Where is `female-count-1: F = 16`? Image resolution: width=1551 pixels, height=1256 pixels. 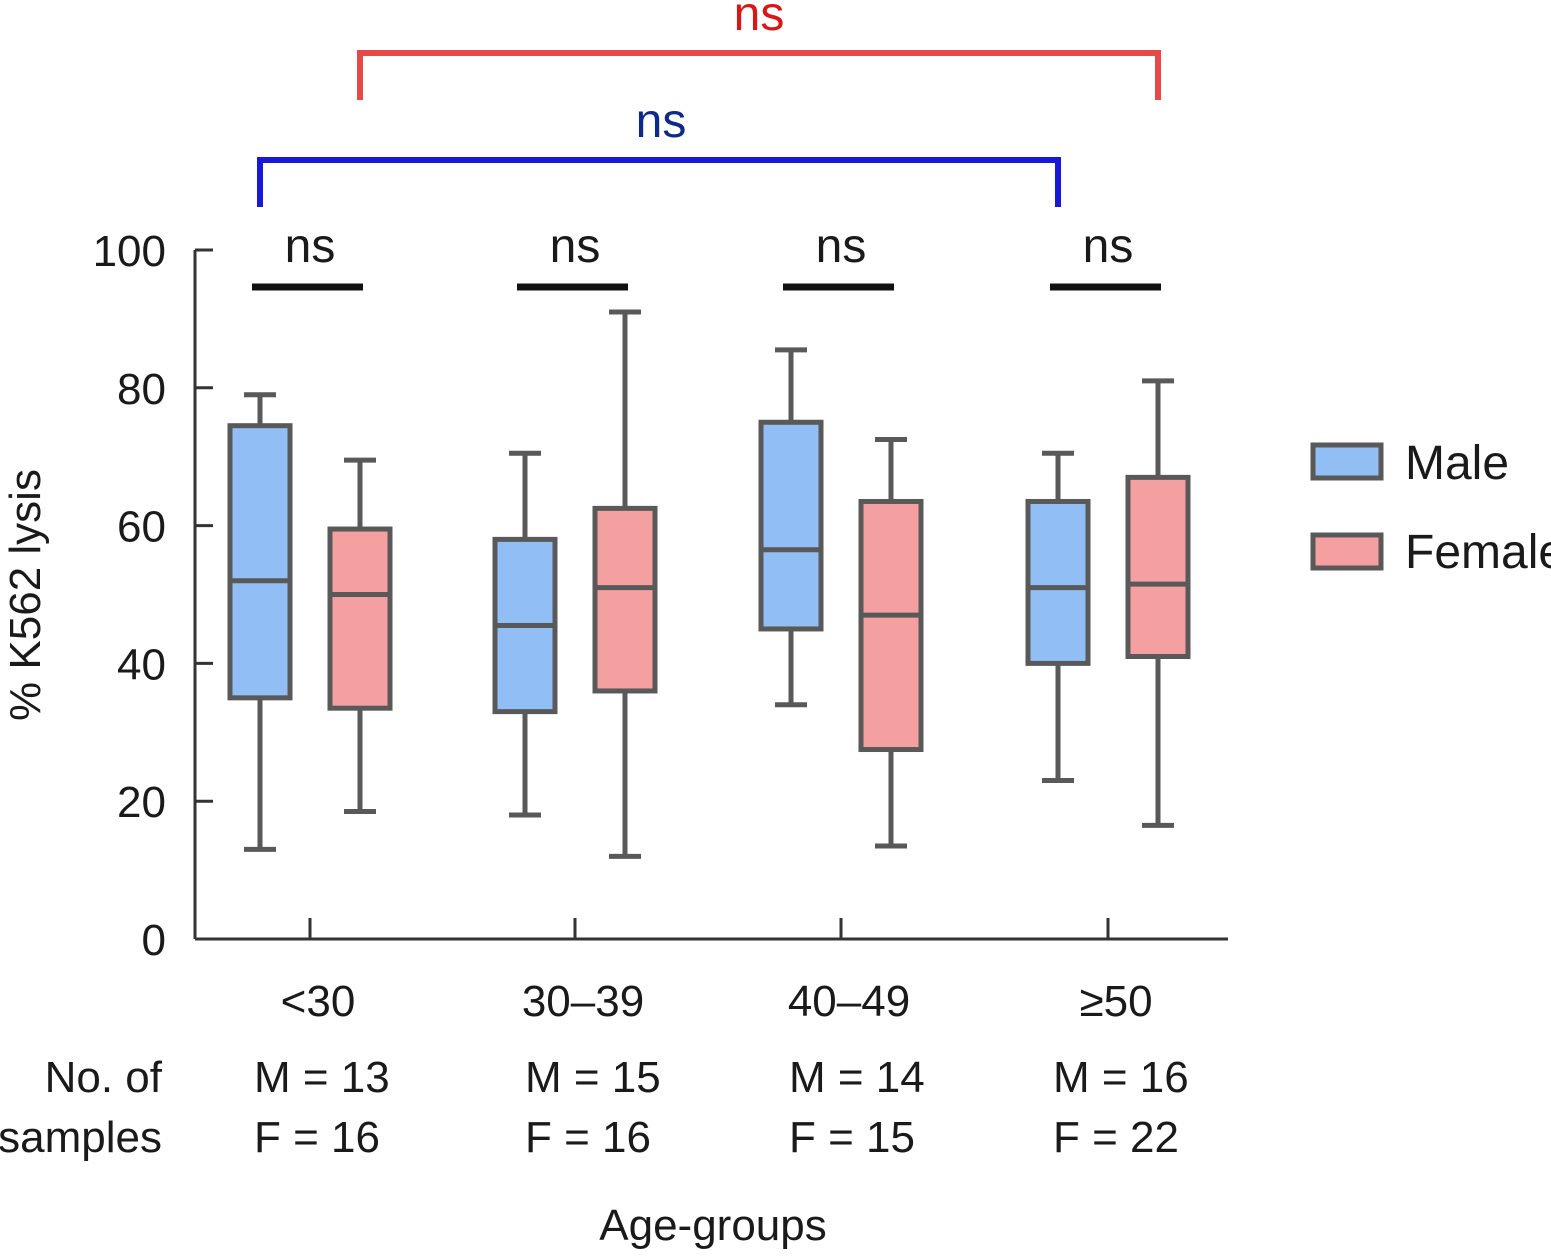 female-count-1: F = 16 is located at coordinates (588, 1137).